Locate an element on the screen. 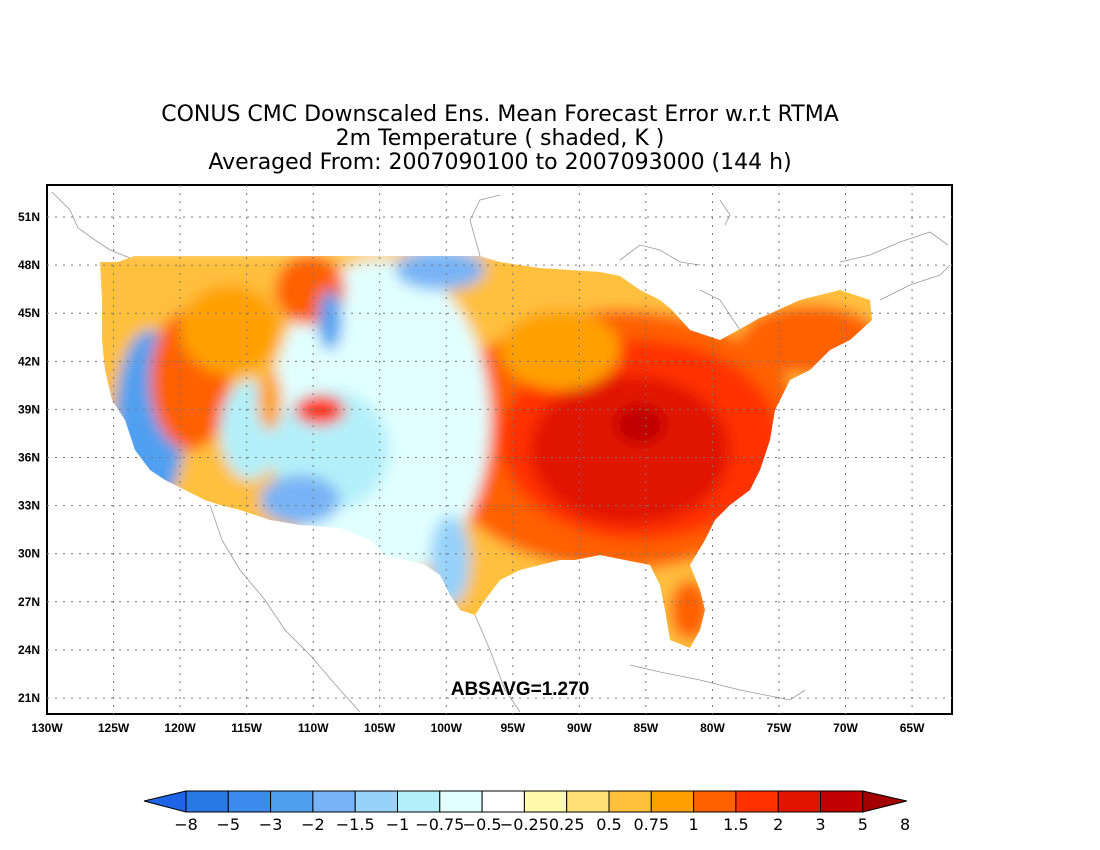 This screenshot has height=850, width=1100. colorbar-label: 0.25 is located at coordinates (567, 824).